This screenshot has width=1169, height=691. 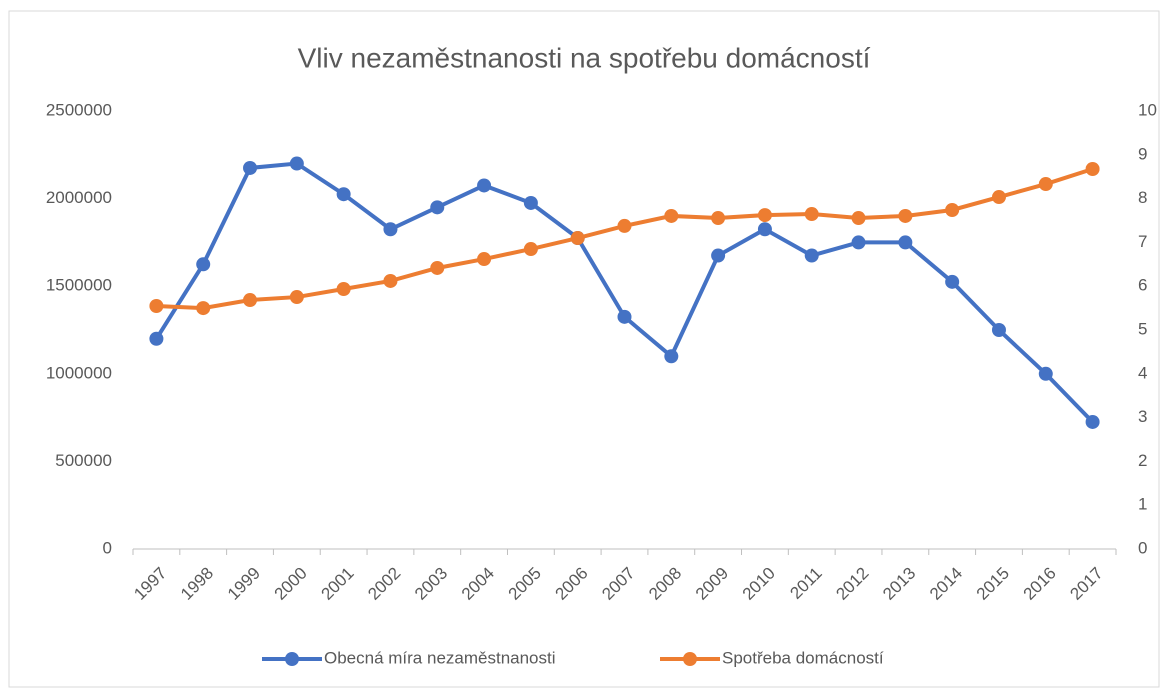 What do you see at coordinates (440, 657) in the screenshot?
I see `legend-label: Obecná míra nezaměstnanosti` at bounding box center [440, 657].